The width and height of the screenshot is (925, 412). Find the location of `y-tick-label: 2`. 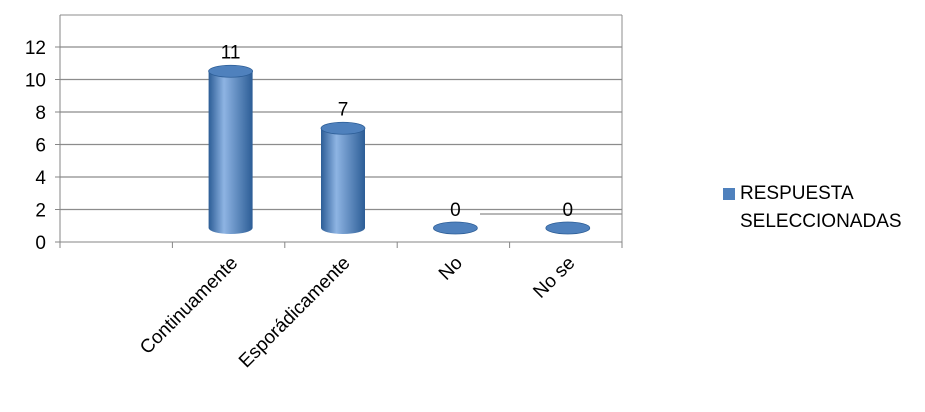

y-tick-label: 2 is located at coordinates (40, 211).